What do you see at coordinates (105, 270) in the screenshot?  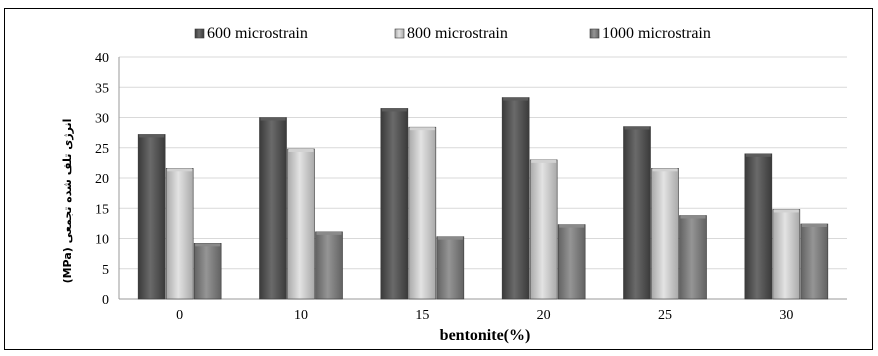 I see `y-tick-label: 5` at bounding box center [105, 270].